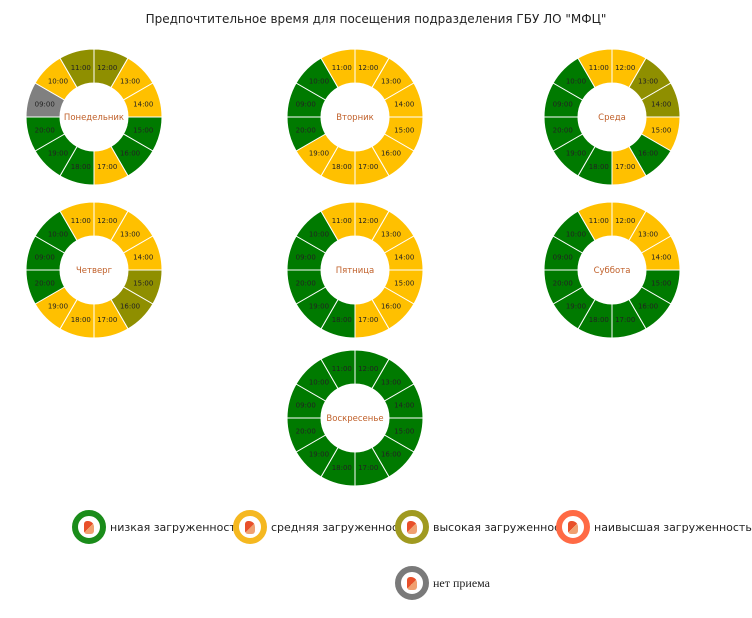  Describe the element at coordinates (354, 419) in the screenshot. I see `day-label: Воскресенье` at that location.